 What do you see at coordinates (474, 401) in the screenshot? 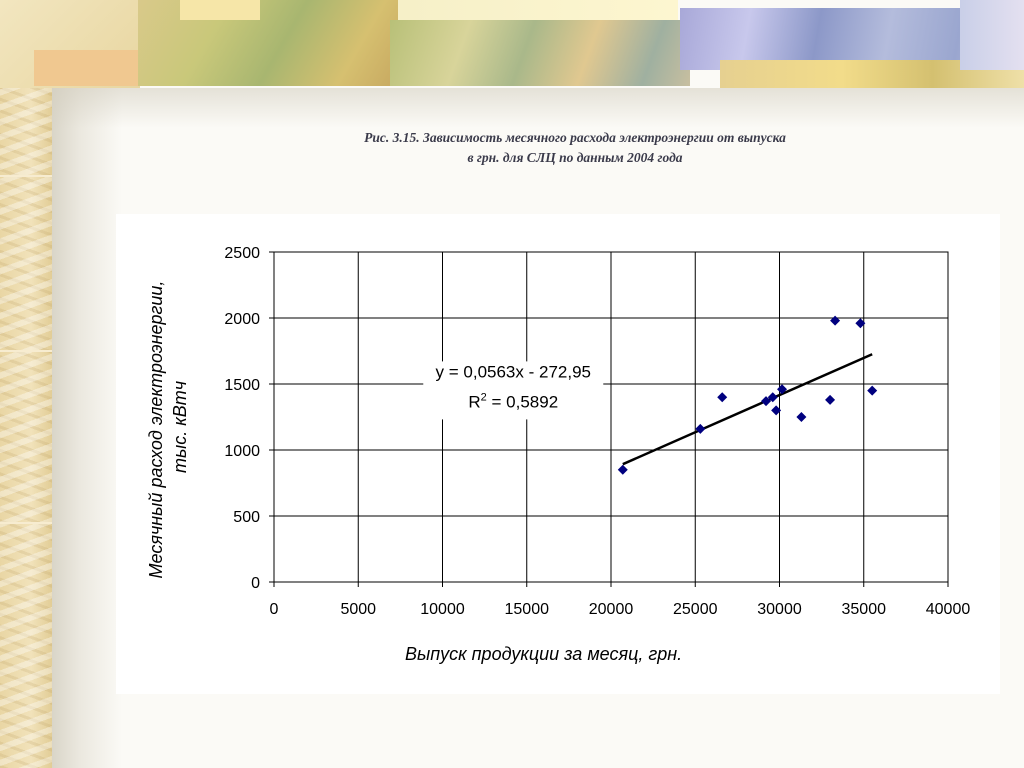
I see `r2-symbol: R` at bounding box center [474, 401].